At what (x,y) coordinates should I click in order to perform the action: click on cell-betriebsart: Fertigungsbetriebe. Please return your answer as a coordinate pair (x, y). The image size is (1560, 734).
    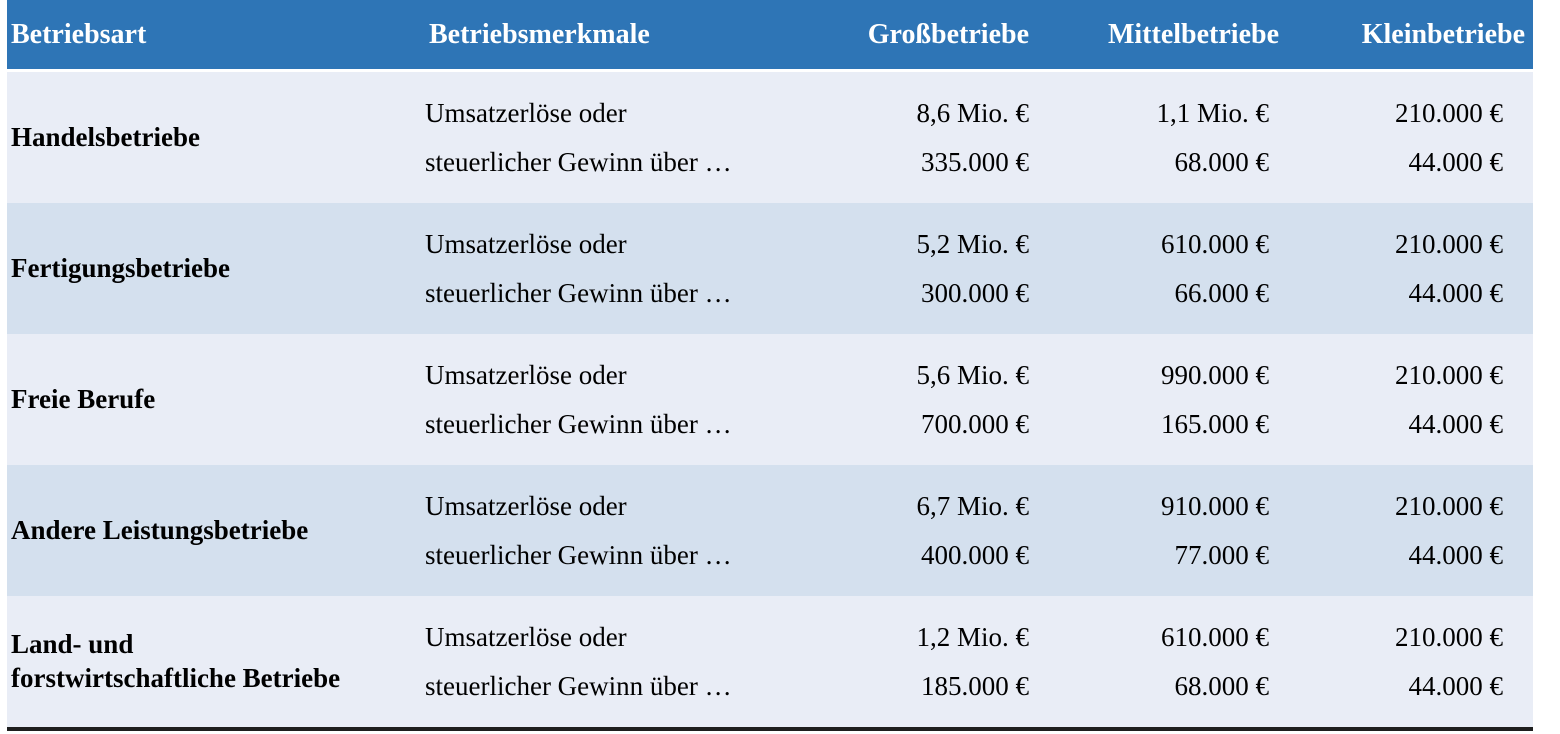
    Looking at the image, I should click on (216, 269).